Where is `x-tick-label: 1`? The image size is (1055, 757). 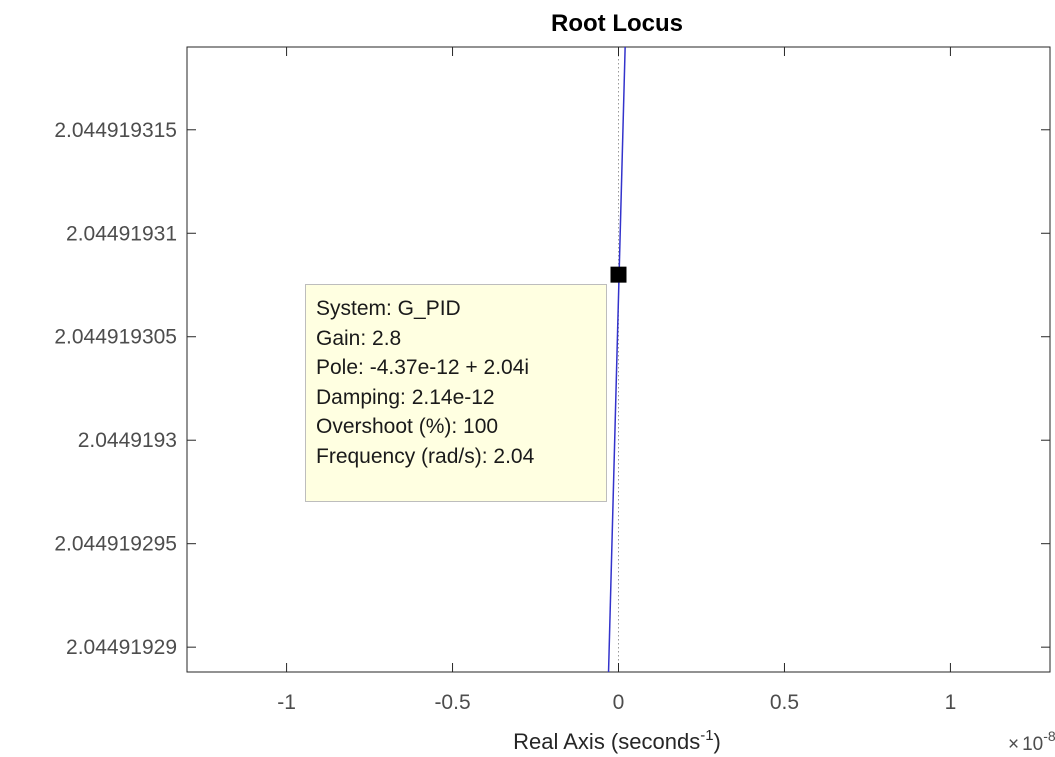 x-tick-label: 1 is located at coordinates (951, 702).